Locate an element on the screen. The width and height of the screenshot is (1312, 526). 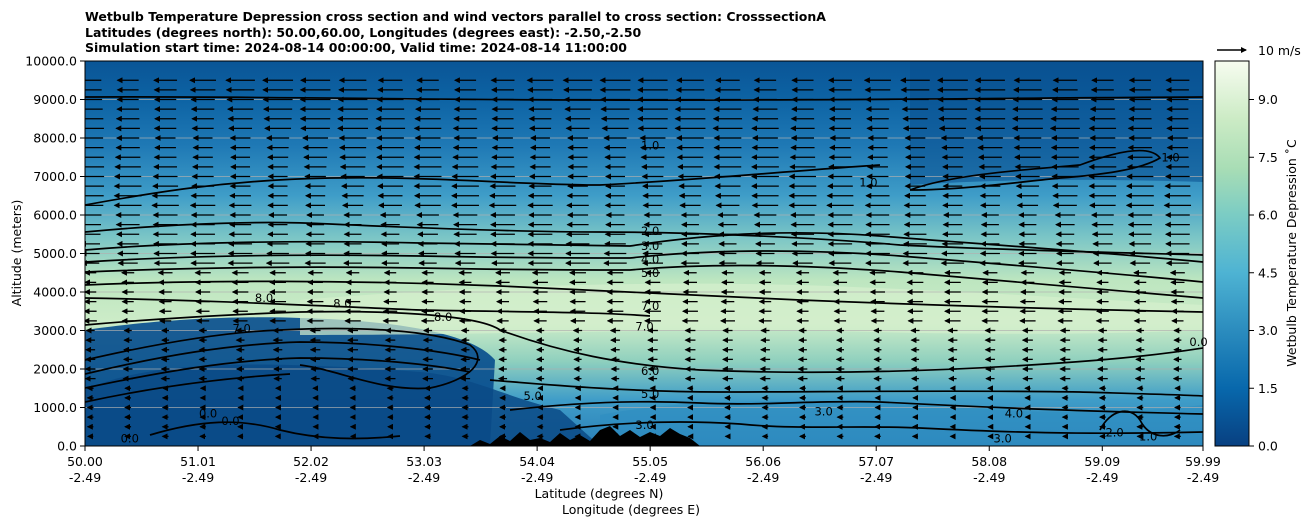
y-axis-label: Altitude (meters) is located at coordinates (16, 253).